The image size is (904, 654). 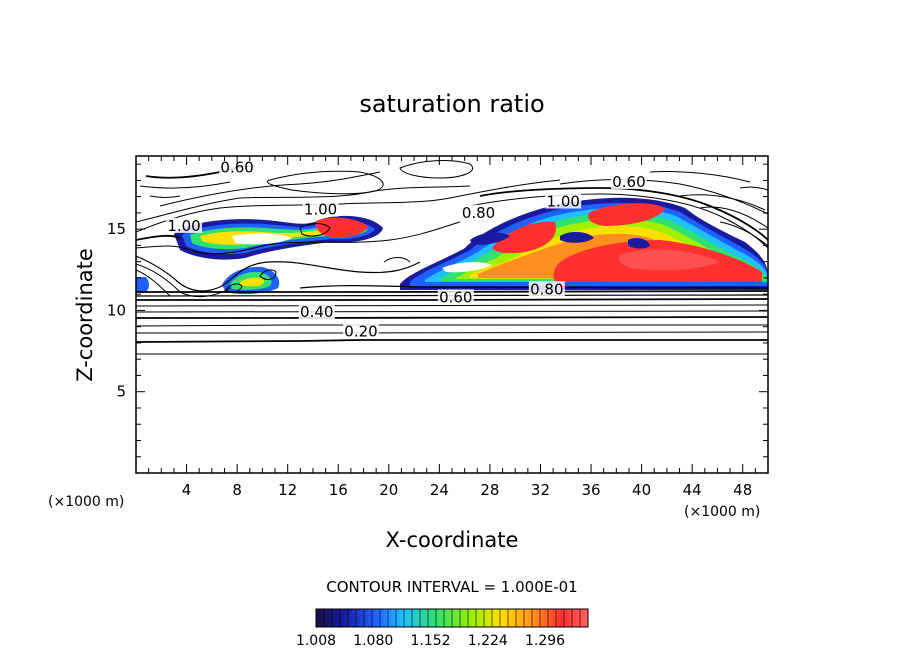 What do you see at coordinates (373, 641) in the screenshot?
I see `colorbar-label: 1.080` at bounding box center [373, 641].